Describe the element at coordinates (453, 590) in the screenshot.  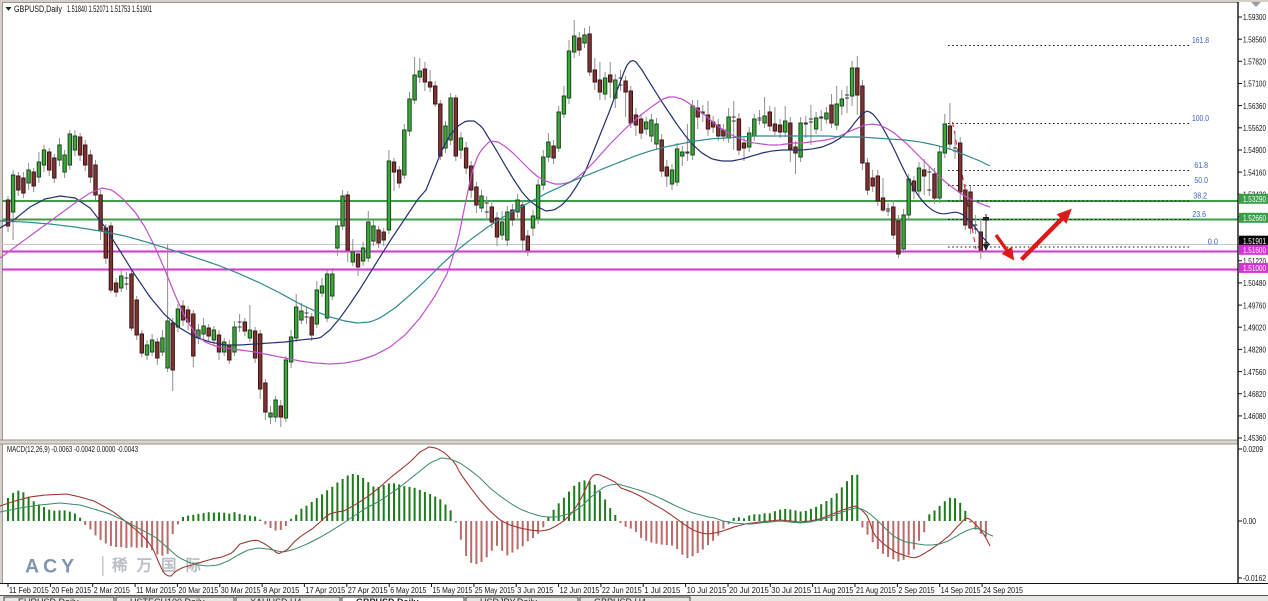
I see `svg-text: 15 May 2015` at that location.